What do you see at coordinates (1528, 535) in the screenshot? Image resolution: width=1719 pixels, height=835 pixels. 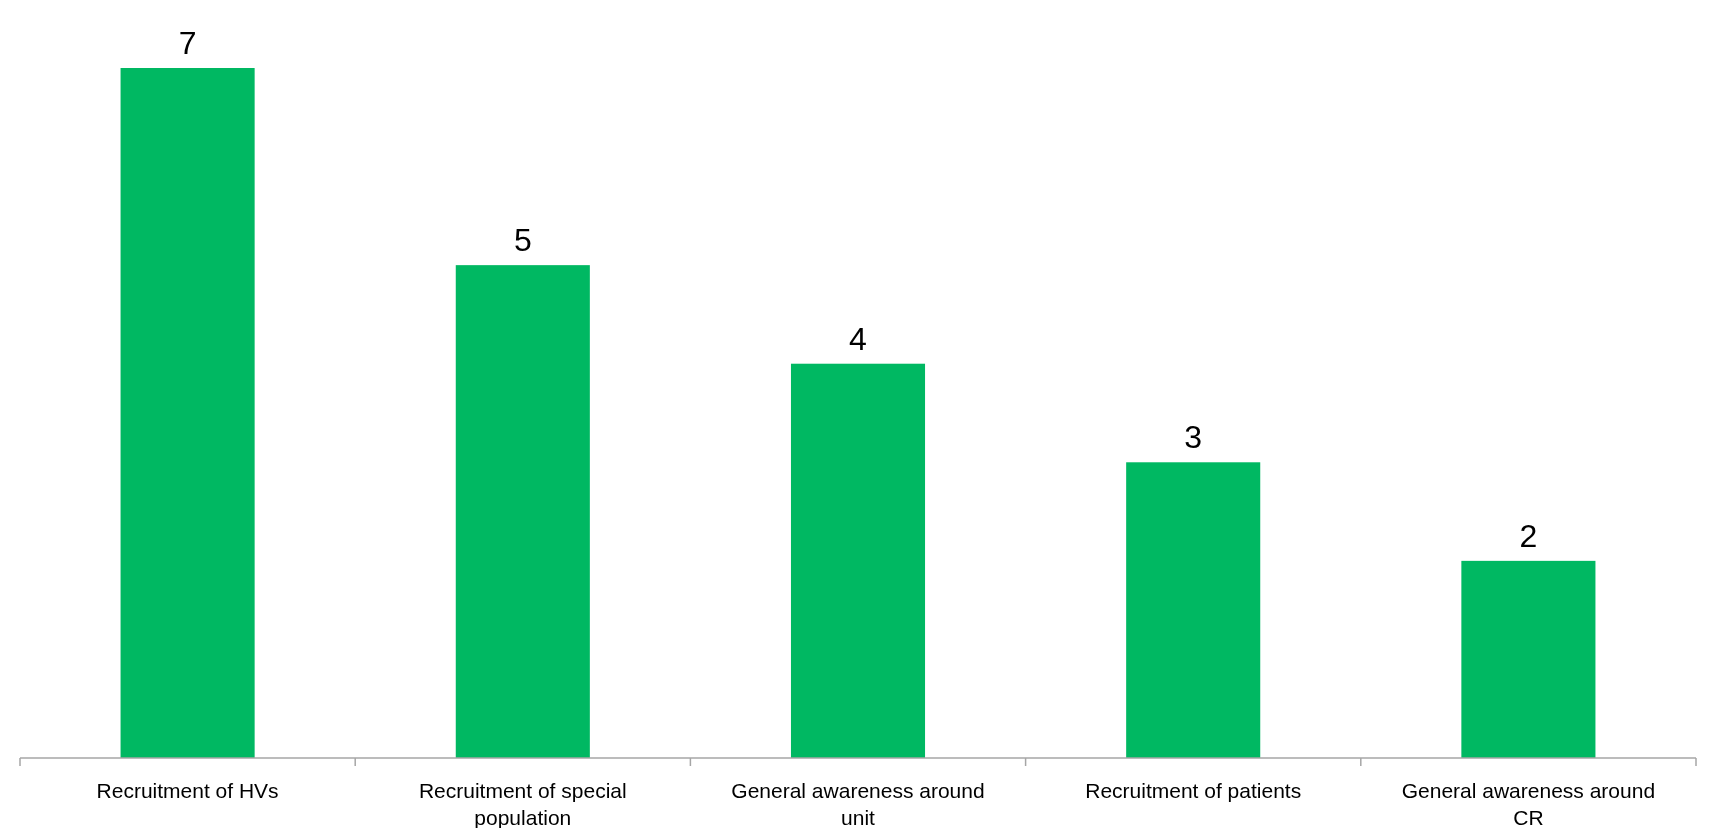 I see `data-label: 2` at bounding box center [1528, 535].